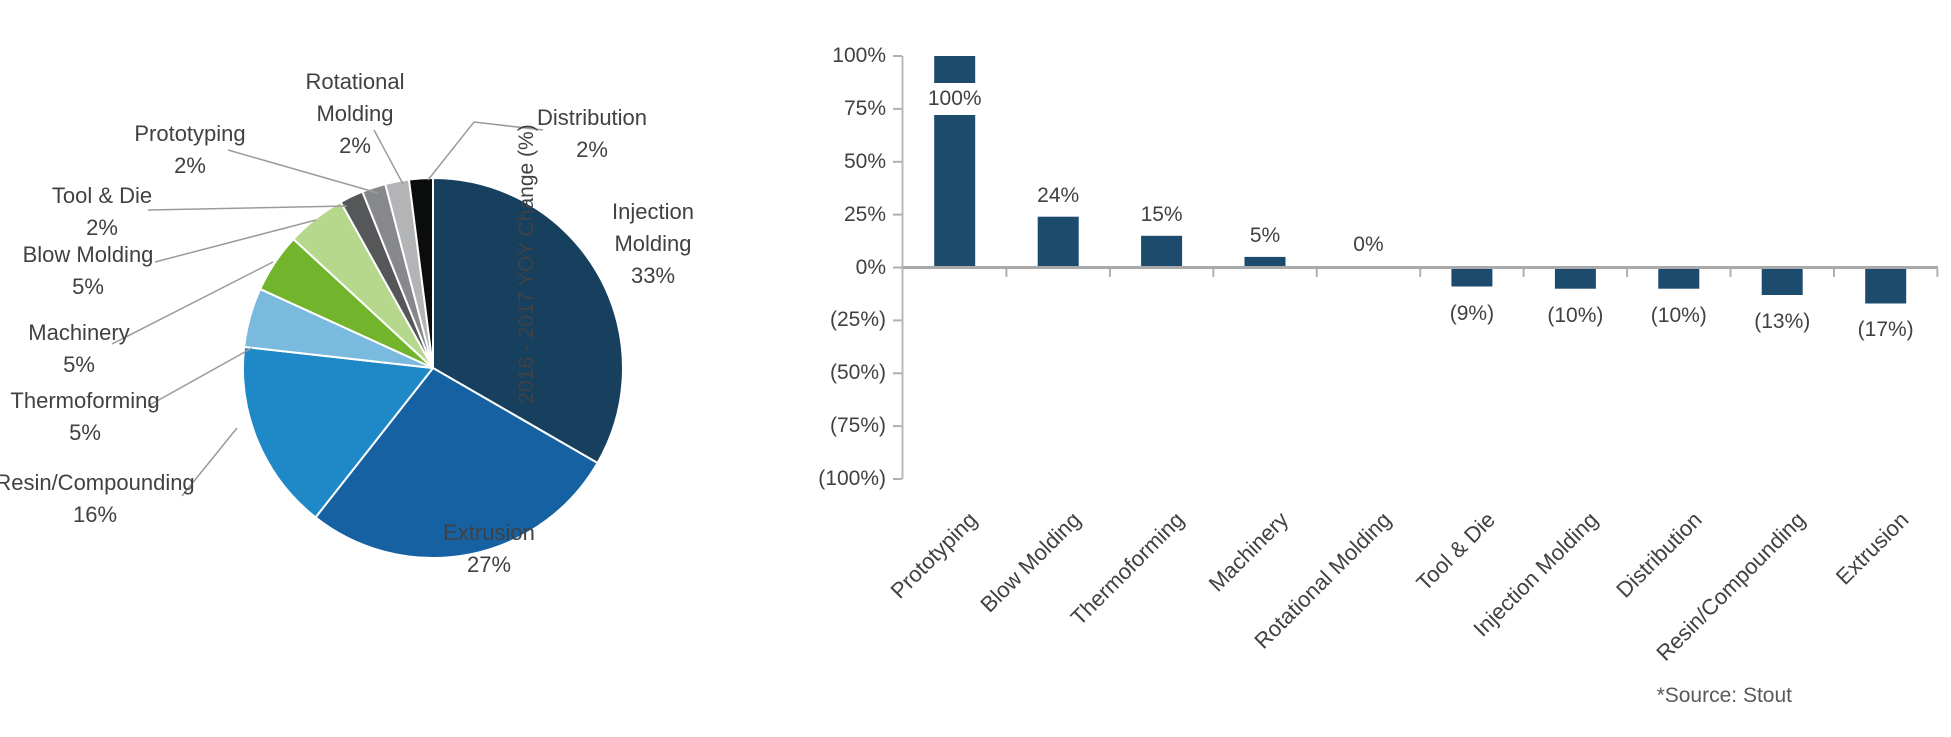 The image size is (1951, 737). Describe the element at coordinates (864, 161) in the screenshot. I see `y-tick-label: 50%` at that location.